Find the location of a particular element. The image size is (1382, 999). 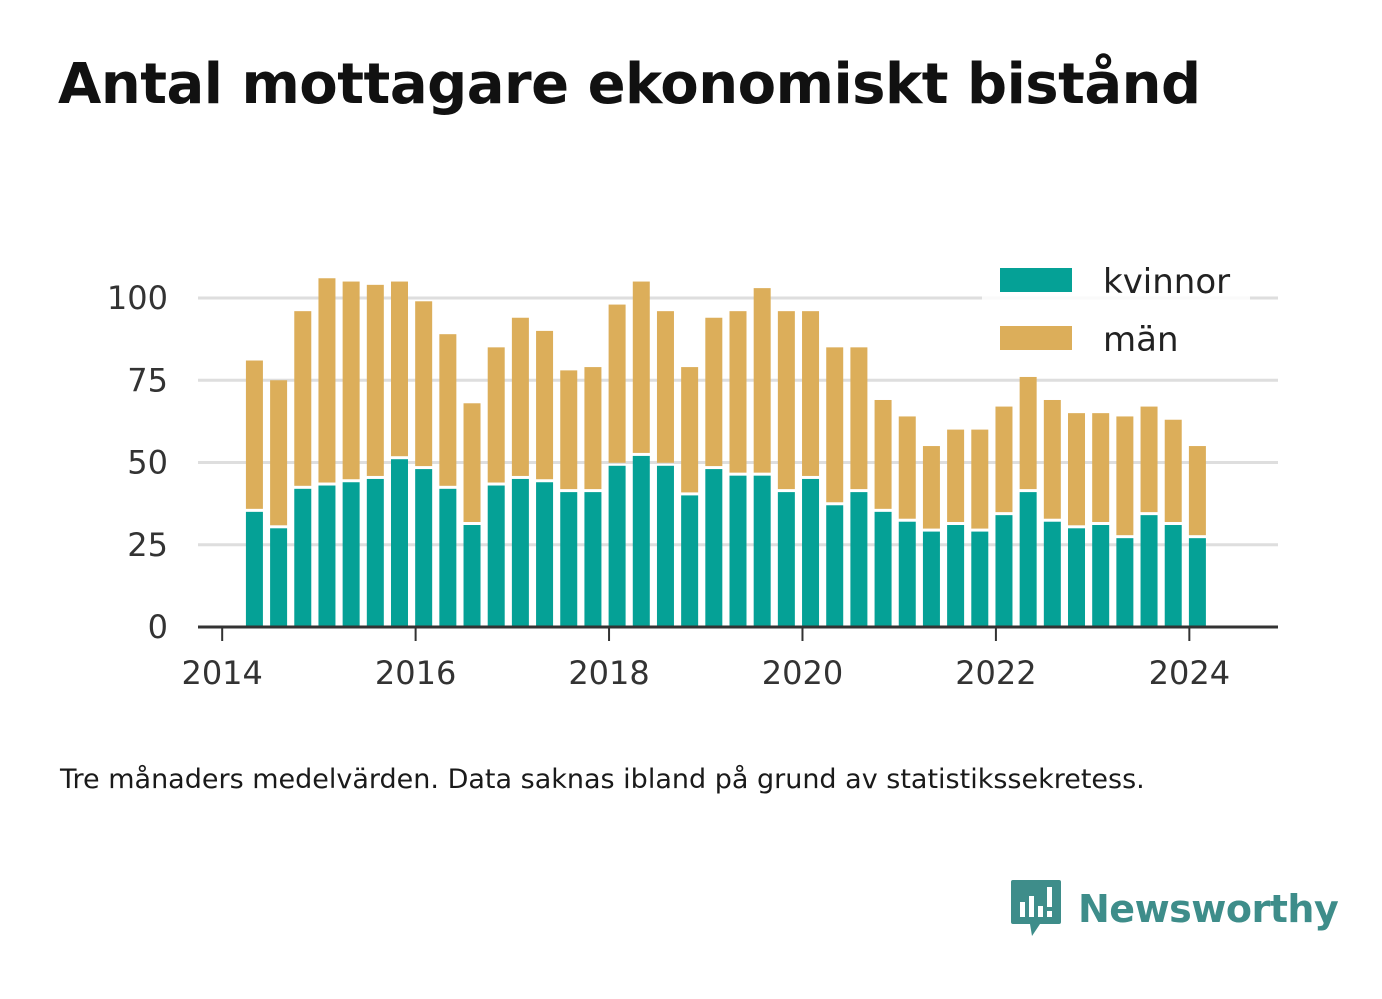

y-tick-label: 75 is located at coordinates (147, 380).